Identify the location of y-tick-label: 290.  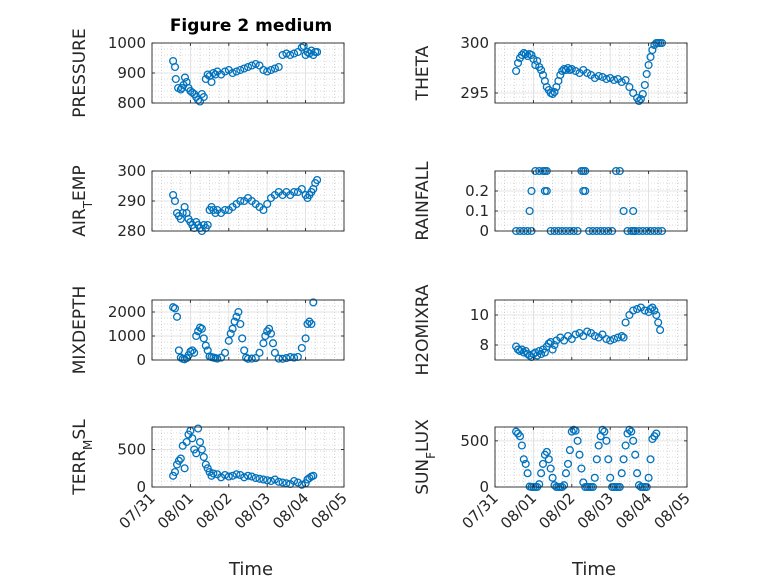
(131, 201).